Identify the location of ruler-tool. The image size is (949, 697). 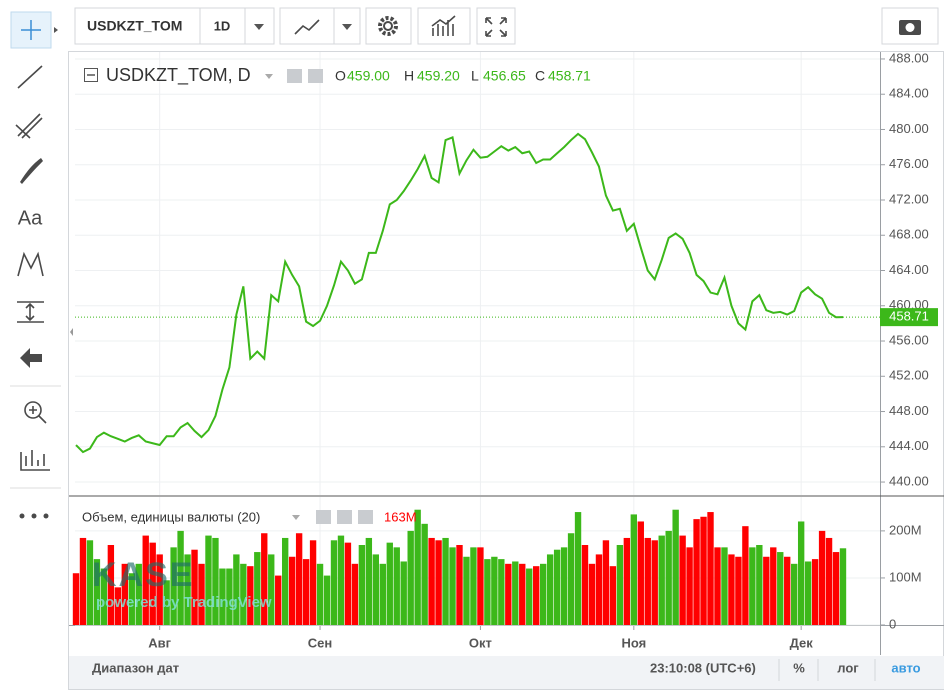
(35, 460).